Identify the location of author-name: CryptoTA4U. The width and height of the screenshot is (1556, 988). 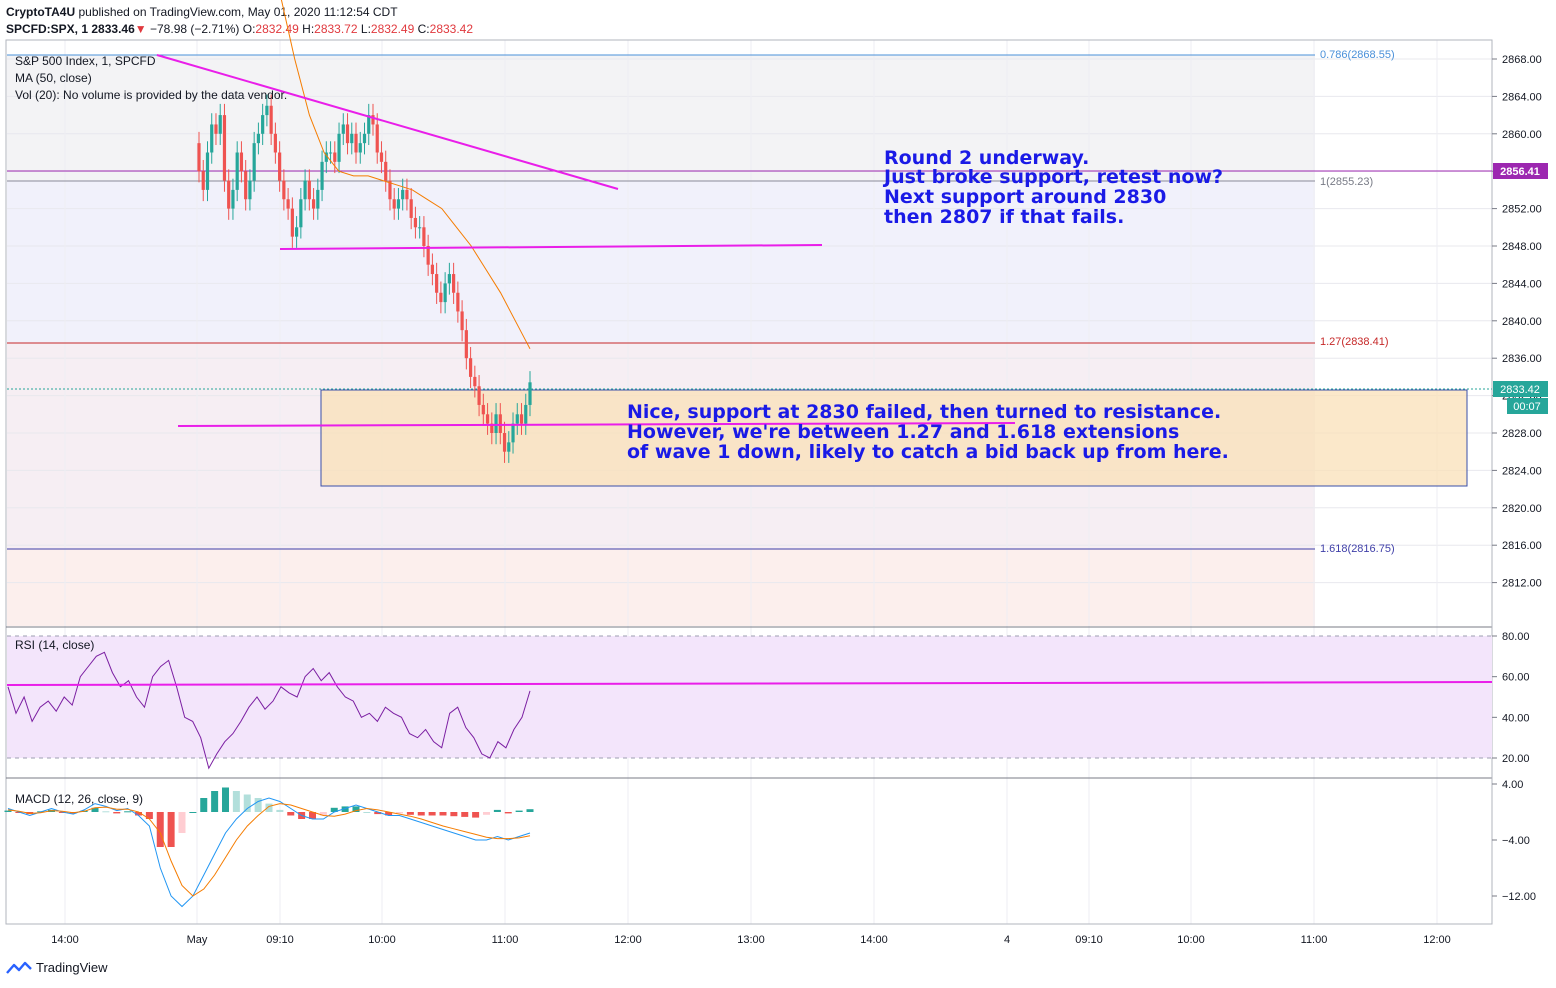
(41, 12).